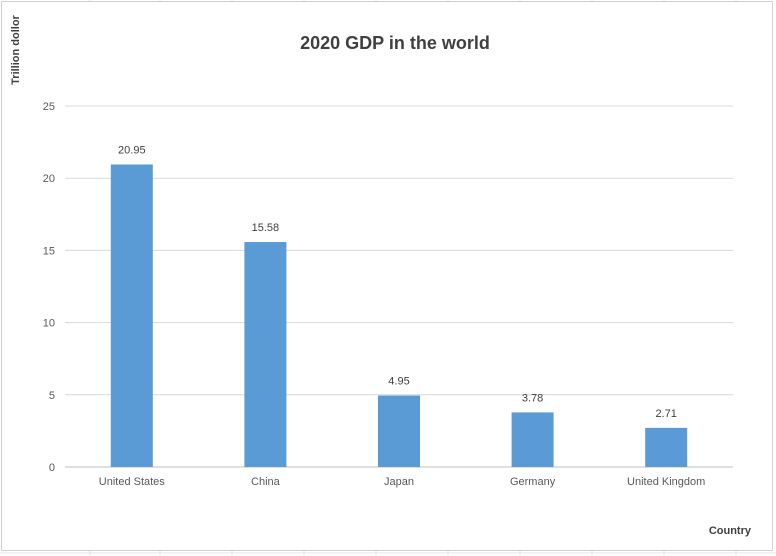  Describe the element at coordinates (132, 150) in the screenshot. I see `data-label: 20.95` at that location.